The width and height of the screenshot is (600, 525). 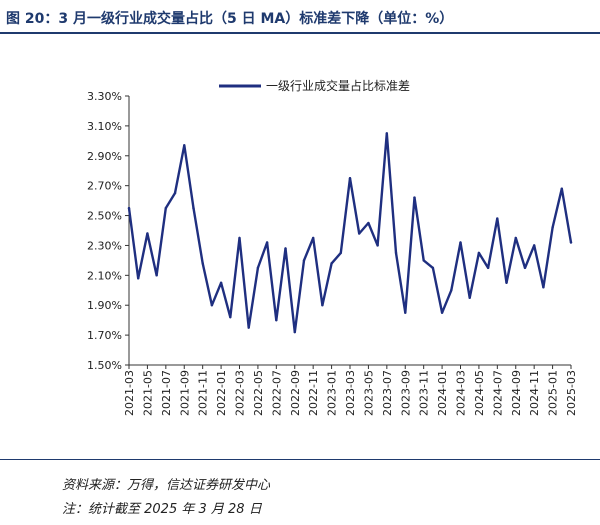 I want to click on x-tick-label: 2022-05, so click(x=258, y=393).